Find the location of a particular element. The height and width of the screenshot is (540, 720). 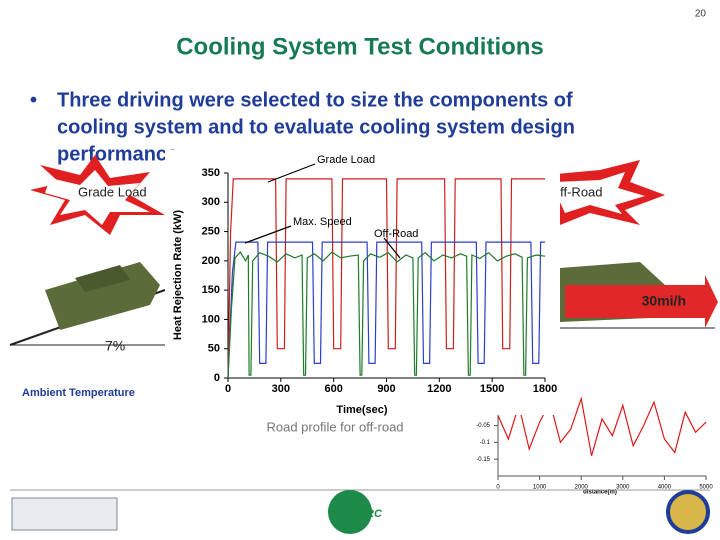

y-tick-label: 150 is located at coordinates (211, 290).